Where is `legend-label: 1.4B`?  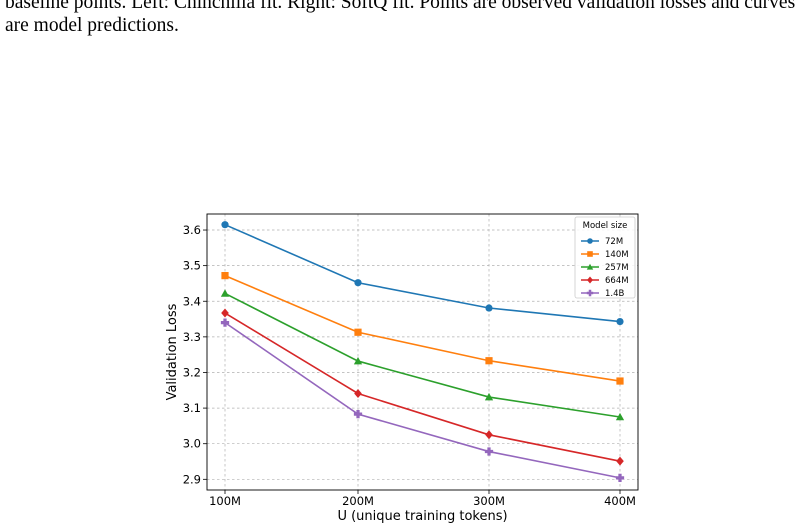
legend-label: 1.4B is located at coordinates (615, 294).